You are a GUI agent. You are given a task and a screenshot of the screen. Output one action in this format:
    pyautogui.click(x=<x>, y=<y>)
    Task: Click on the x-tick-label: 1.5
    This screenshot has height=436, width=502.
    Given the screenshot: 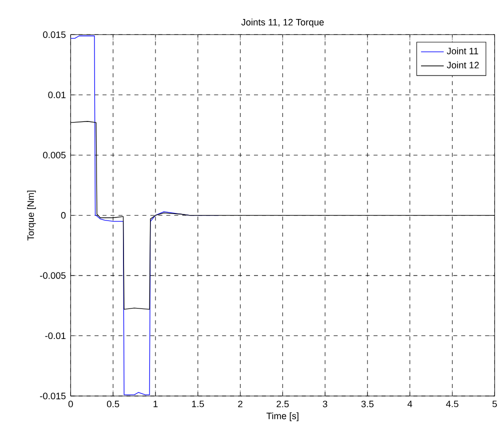 What is the action you would take?
    pyautogui.click(x=198, y=404)
    